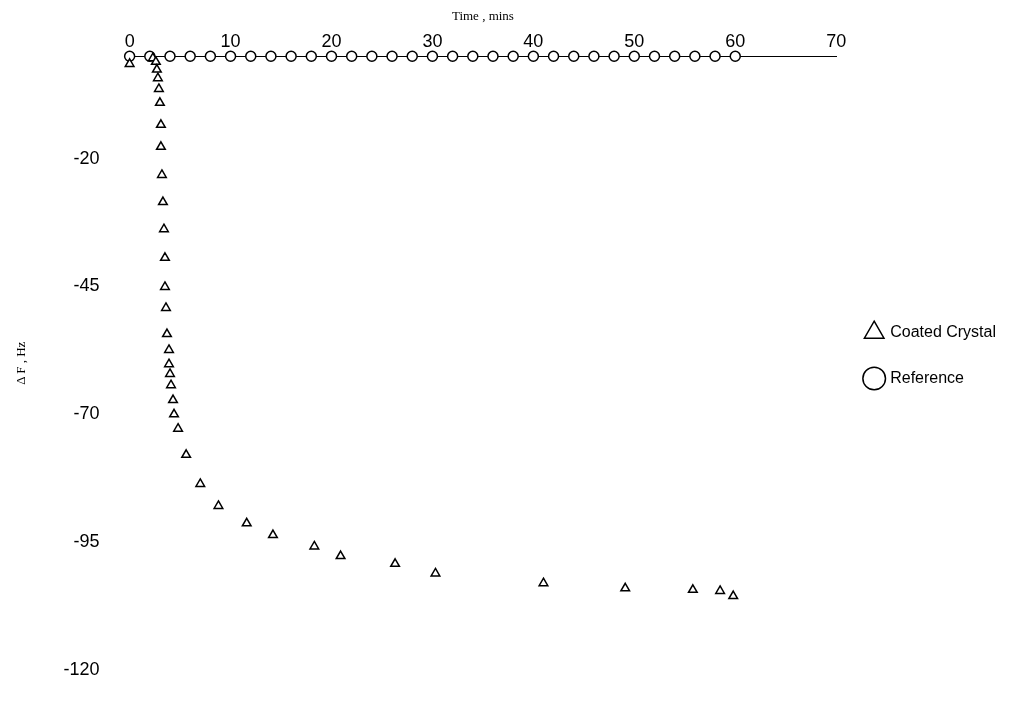 The width and height of the screenshot is (1016, 711). What do you see at coordinates (836, 41) in the screenshot?
I see `x-tick-label: 70` at bounding box center [836, 41].